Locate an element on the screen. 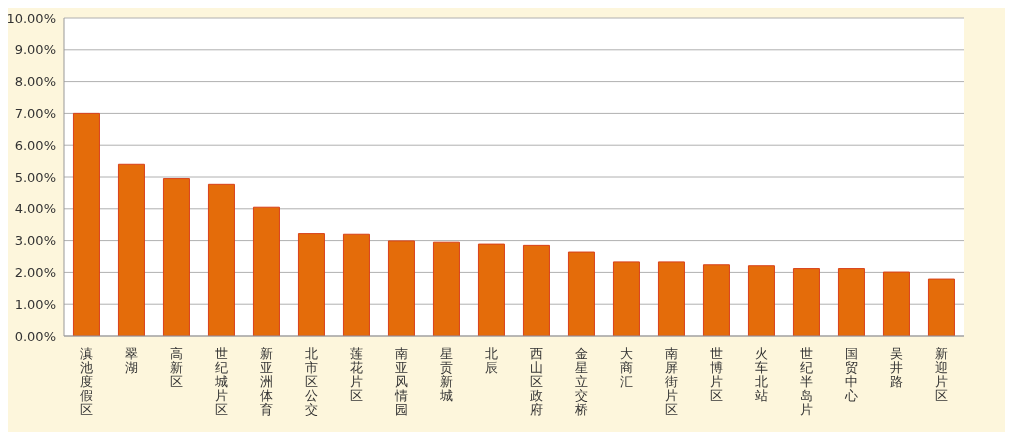 The image size is (1013, 440). y-tick-label: 9.00% is located at coordinates (35, 50).